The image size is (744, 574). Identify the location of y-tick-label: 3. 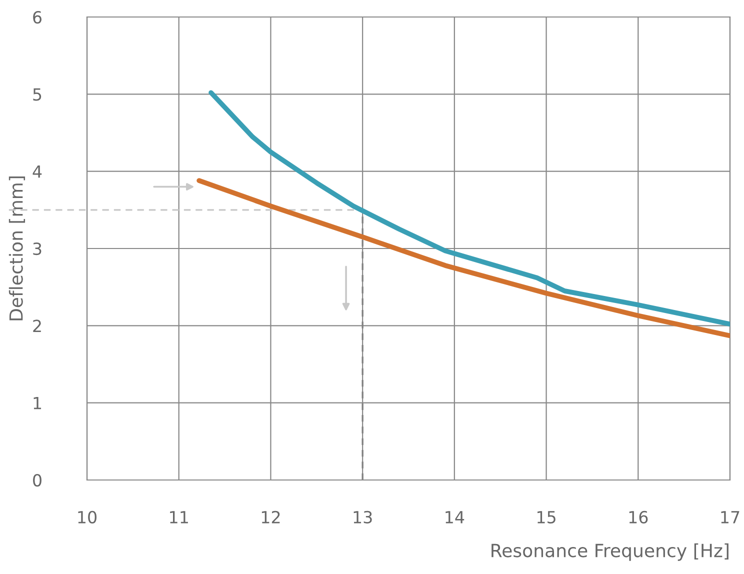
(37, 249).